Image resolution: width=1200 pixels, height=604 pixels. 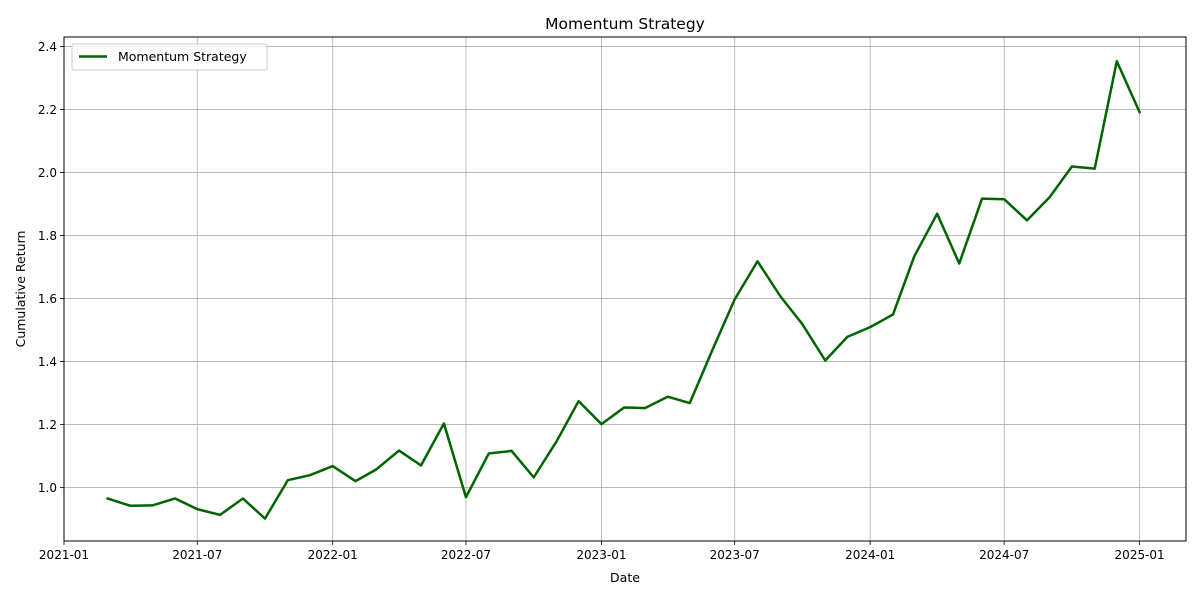 What do you see at coordinates (47, 173) in the screenshot?
I see `y-tick-label: 2.0` at bounding box center [47, 173].